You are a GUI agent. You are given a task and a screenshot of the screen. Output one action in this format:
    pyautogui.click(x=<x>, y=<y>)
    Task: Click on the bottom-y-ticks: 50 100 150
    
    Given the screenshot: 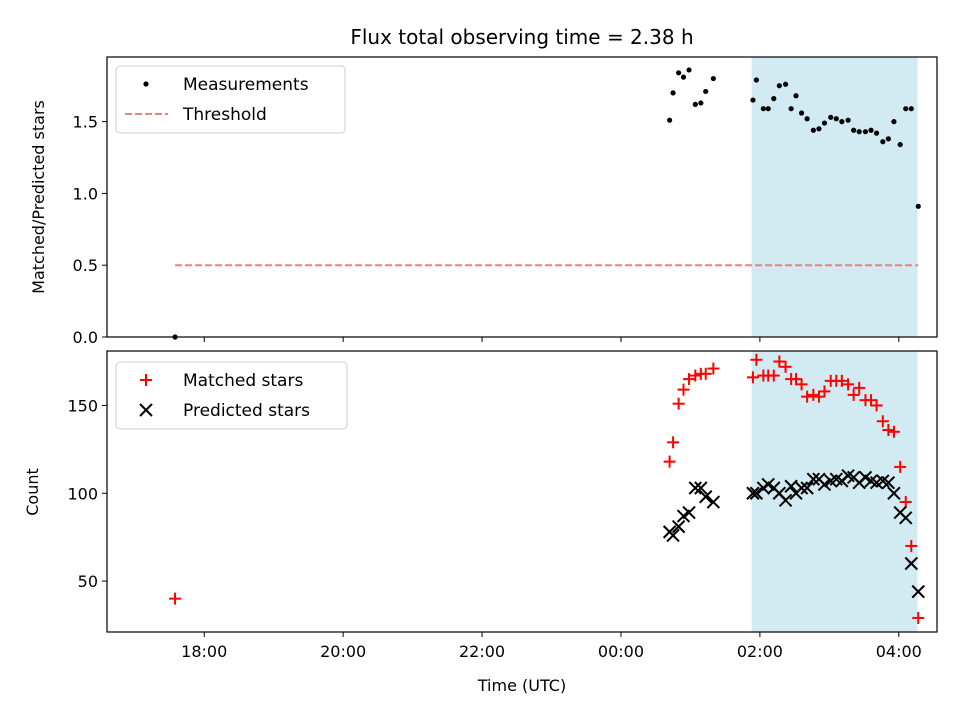 What is the action you would take?
    pyautogui.click(x=87, y=493)
    